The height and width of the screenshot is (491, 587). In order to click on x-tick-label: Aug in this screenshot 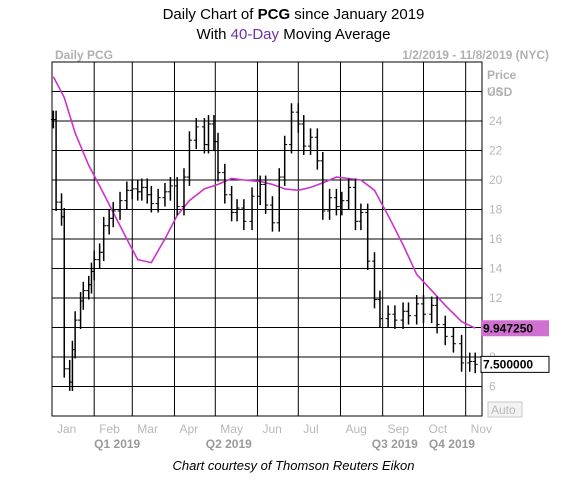, I will do `click(355, 429)`.